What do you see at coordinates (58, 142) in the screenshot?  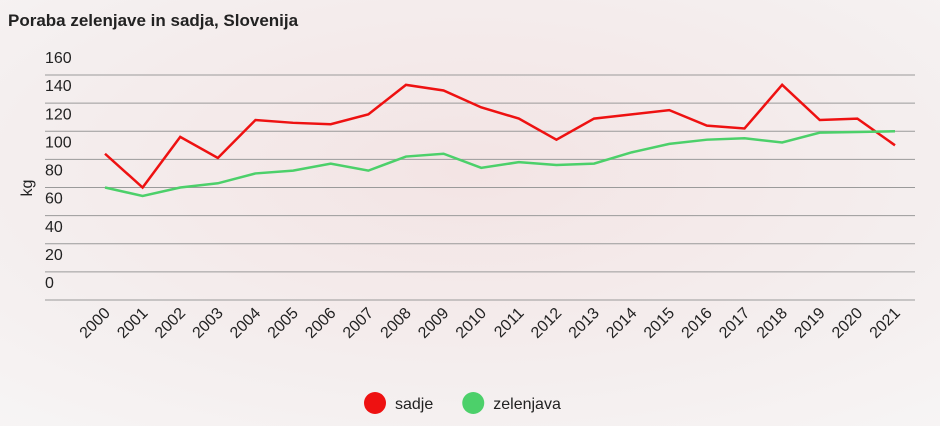 I see `y-tick-label: 100` at bounding box center [58, 142].